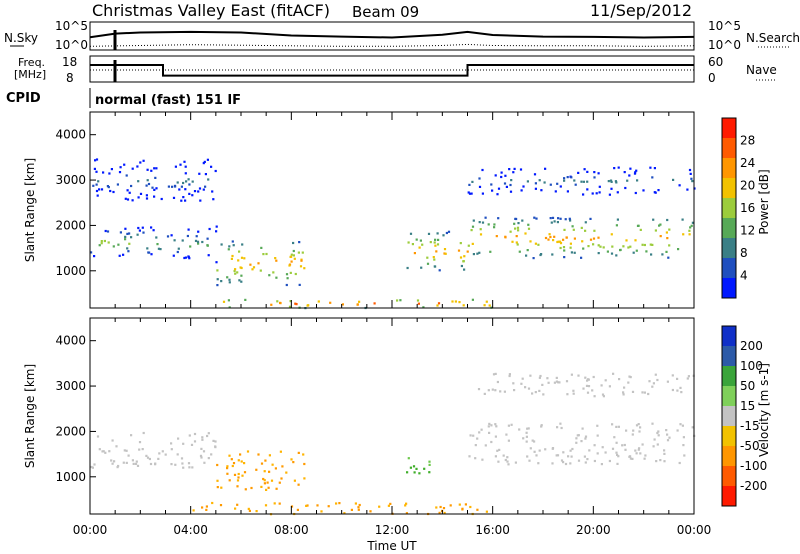  Describe the element at coordinates (747, 386) in the screenshot. I see `colorbar-tick-label: 50` at that location.